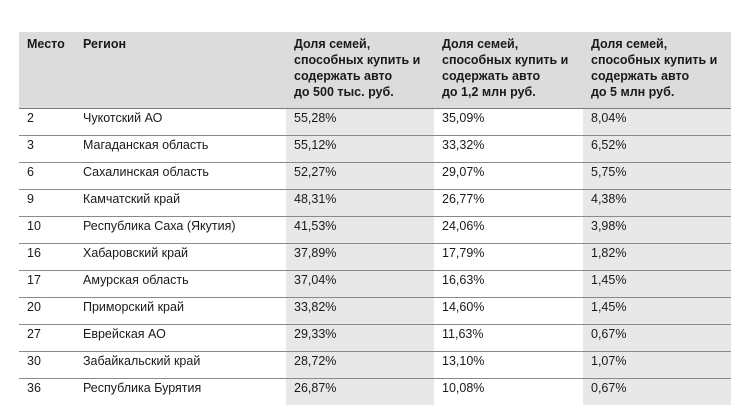 This screenshot has height=412, width=740. What do you see at coordinates (505, 60) in the screenshot?
I see `header-share-1-2m-line: способных купить и` at bounding box center [505, 60].